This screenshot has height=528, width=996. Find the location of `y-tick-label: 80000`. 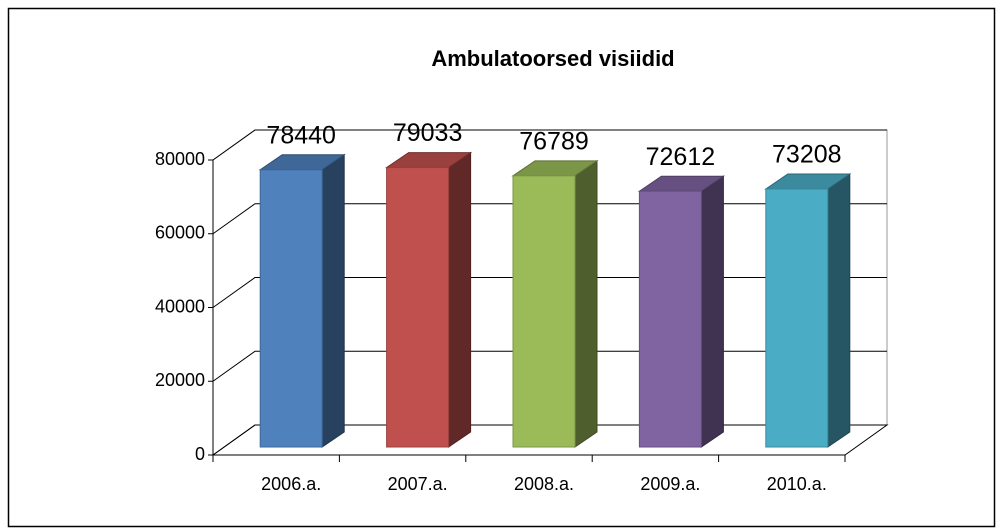

y-tick-label: 80000 is located at coordinates (180, 159).